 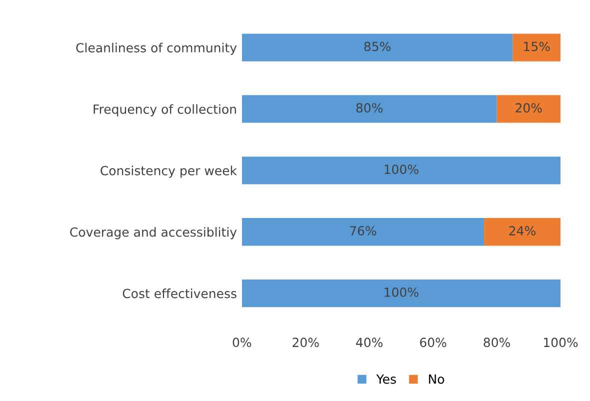 I want to click on y-tick-label: Consistency per week, so click(x=168, y=172).